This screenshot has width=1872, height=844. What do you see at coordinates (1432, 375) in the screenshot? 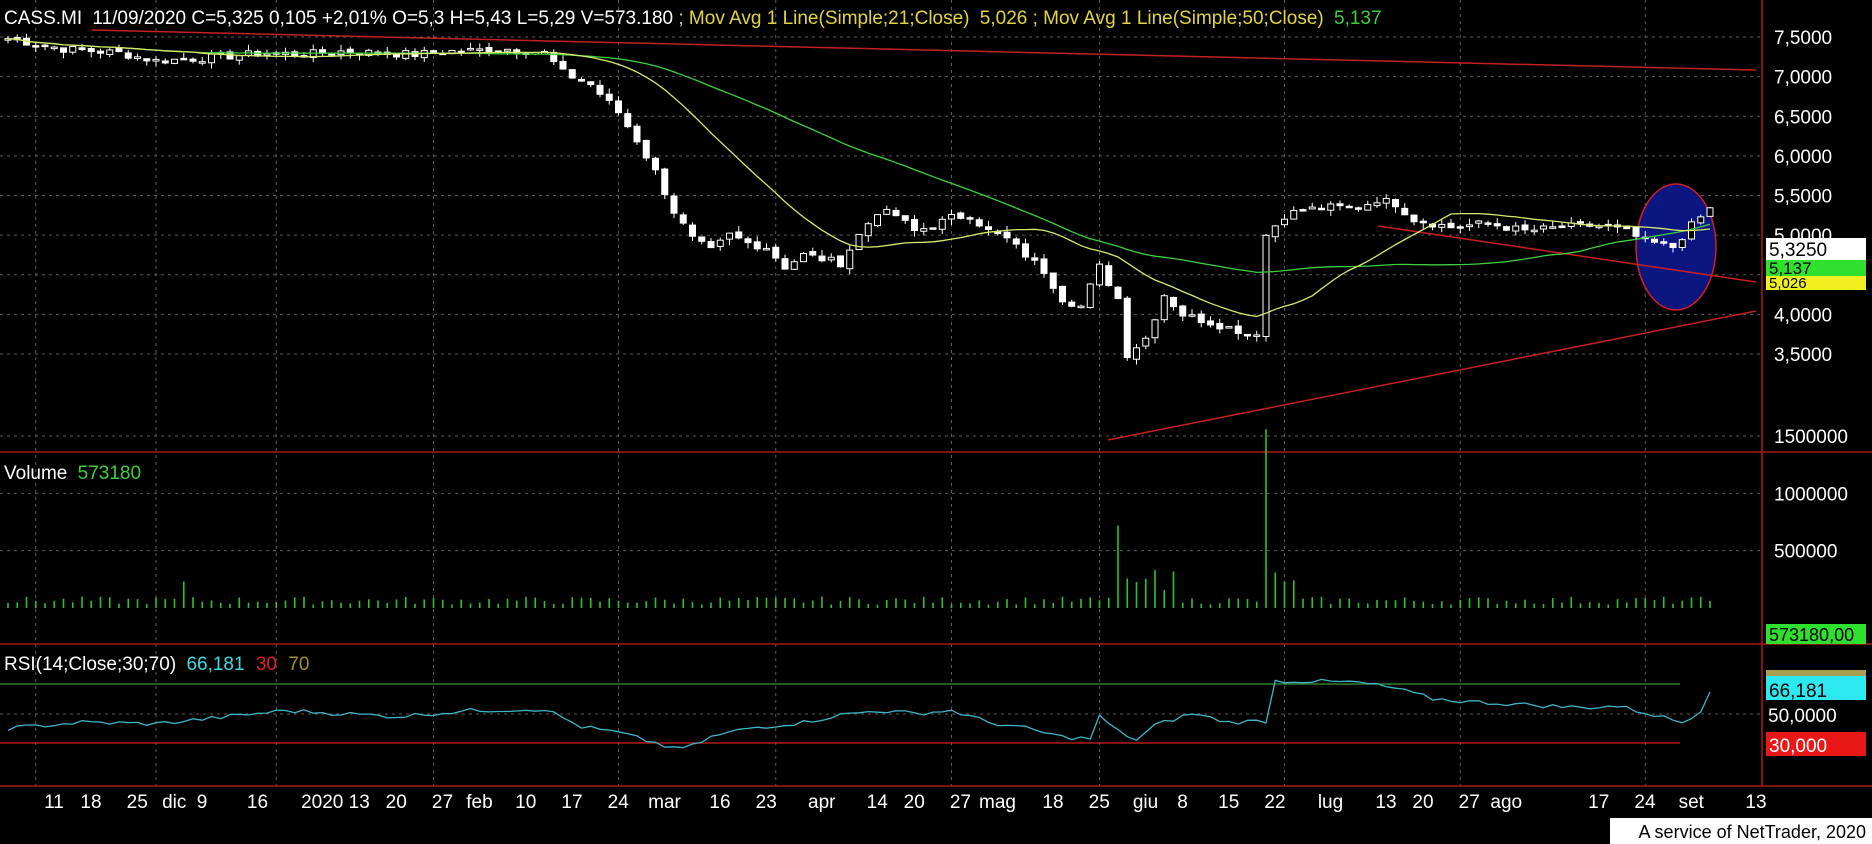
I see `trendline-support` at bounding box center [1432, 375].